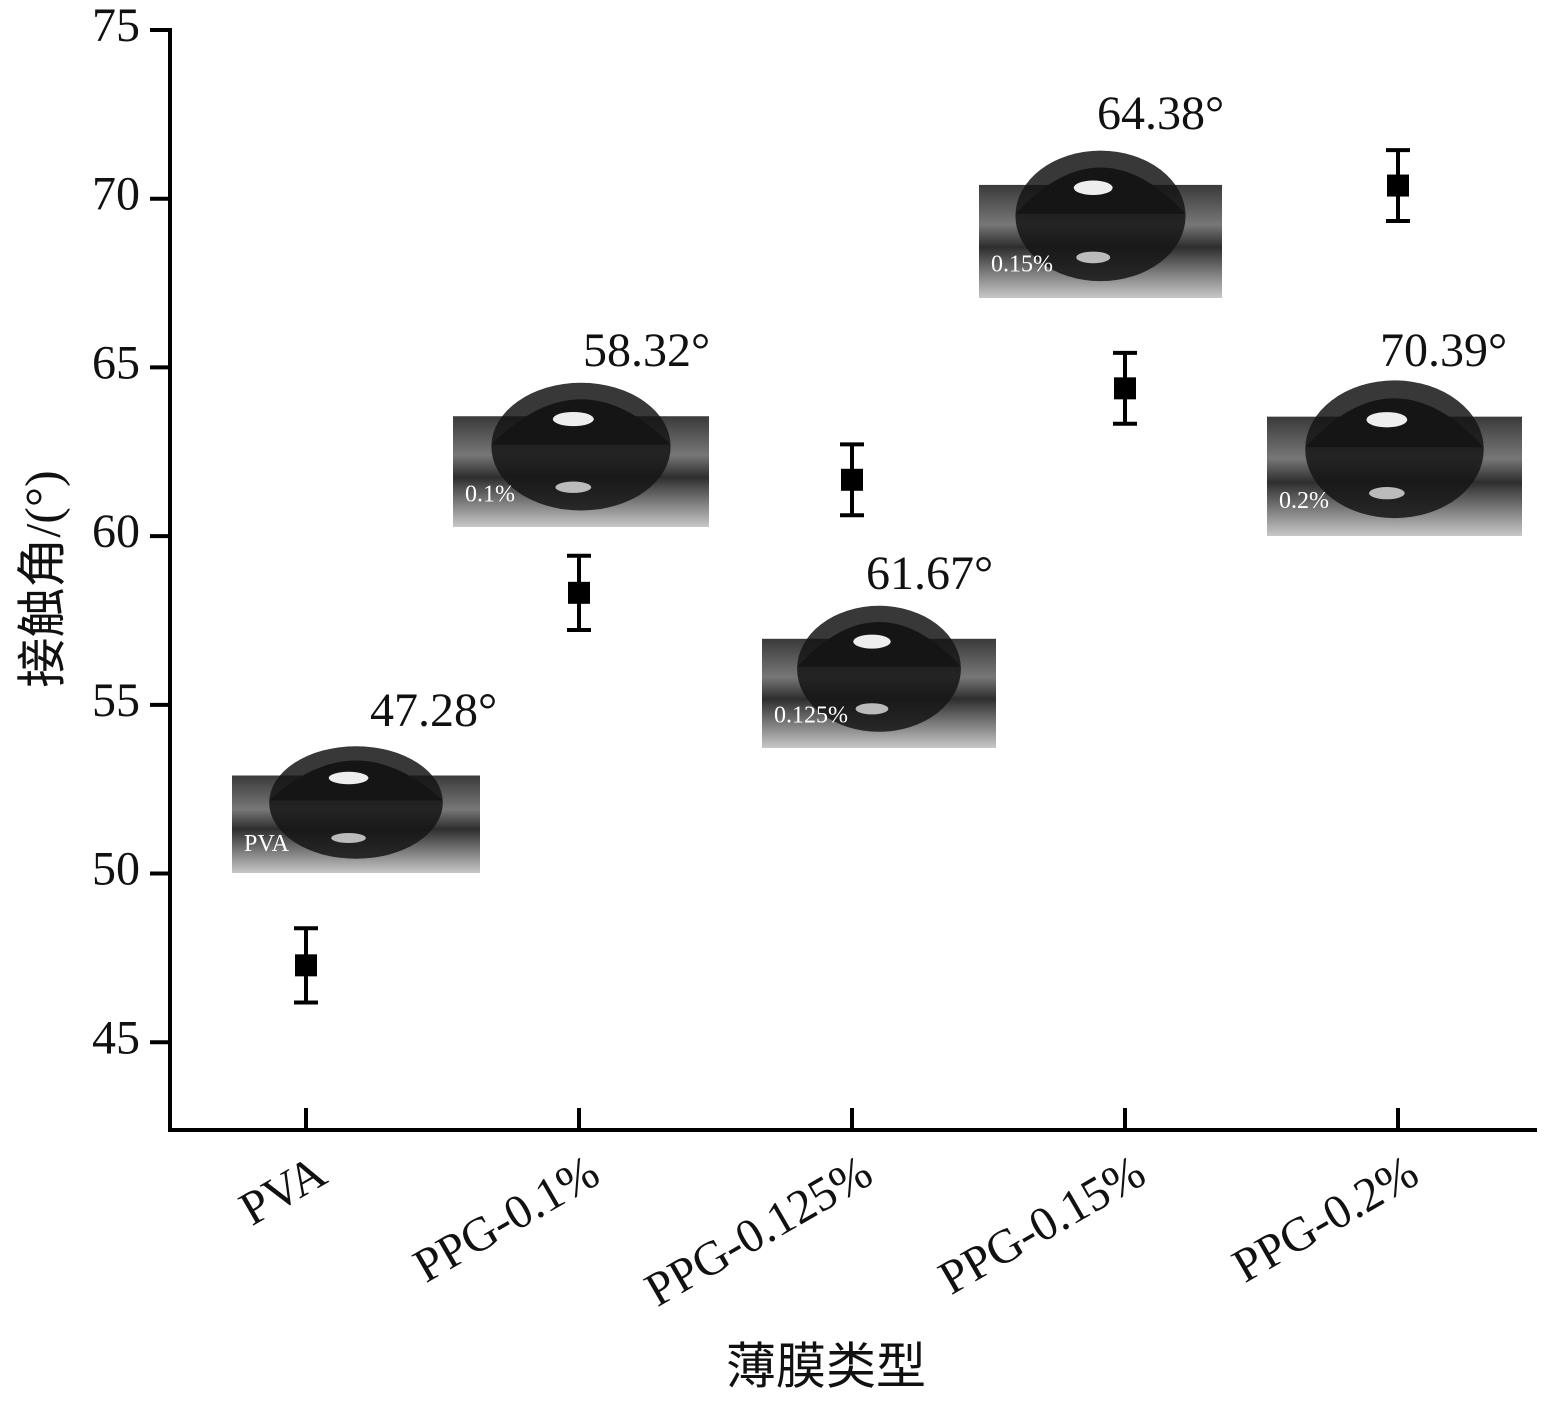 This screenshot has height=1415, width=1549. What do you see at coordinates (116, 1037) in the screenshot?
I see `y-tick-label: 45` at bounding box center [116, 1037].